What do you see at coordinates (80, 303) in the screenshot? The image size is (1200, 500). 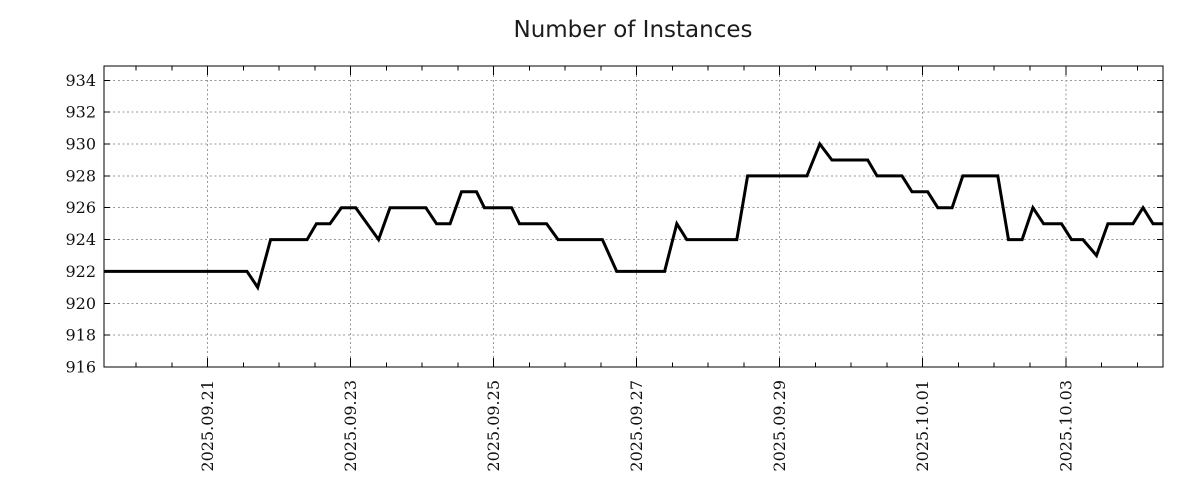 I see `y-tick-label: 920` at bounding box center [80, 303].